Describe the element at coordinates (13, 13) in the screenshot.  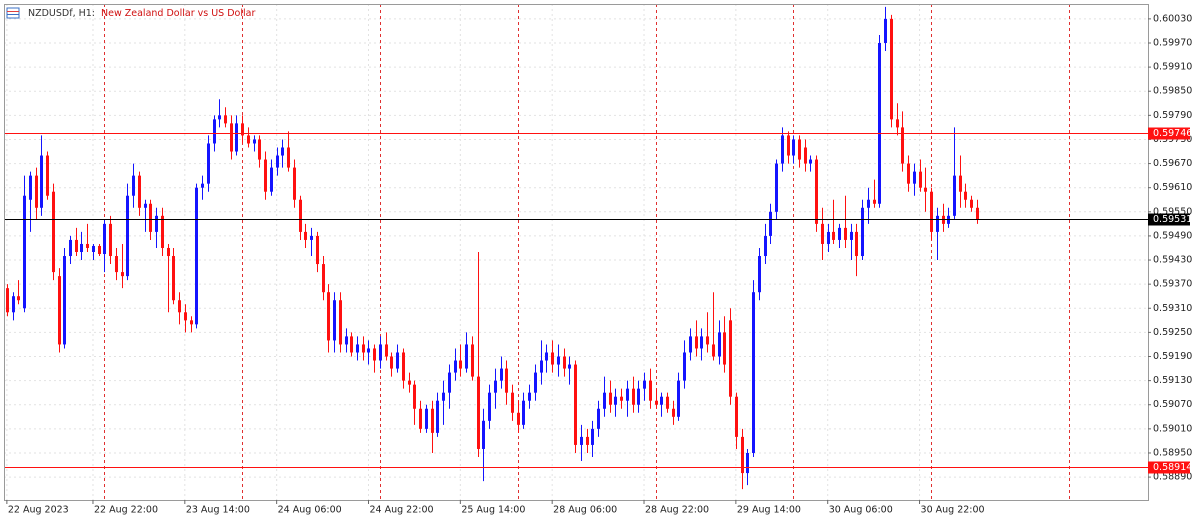
I see `symbol-icon` at that location.